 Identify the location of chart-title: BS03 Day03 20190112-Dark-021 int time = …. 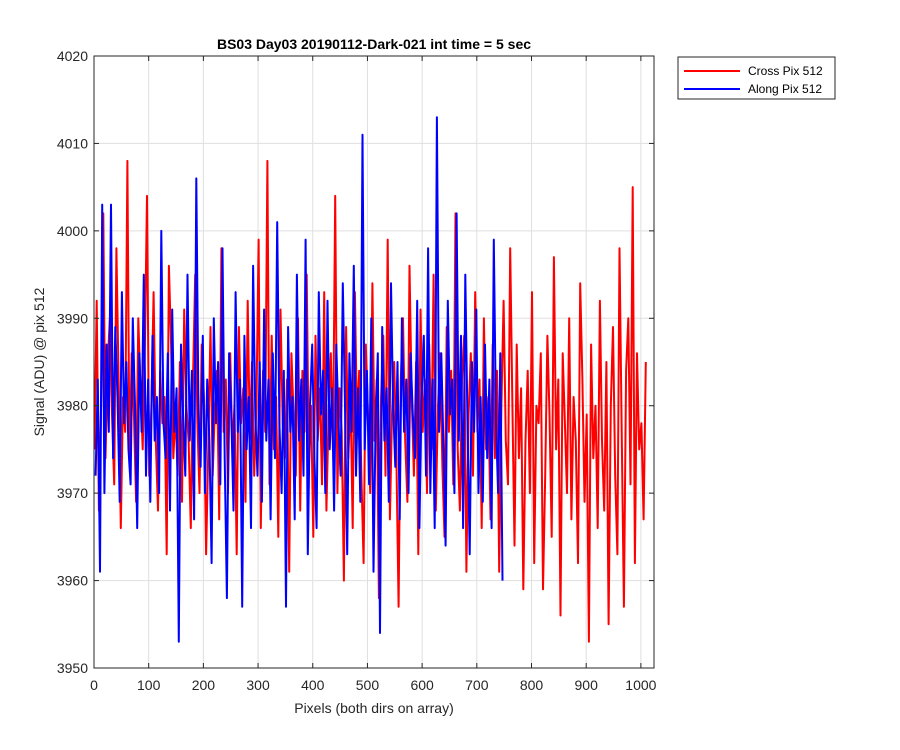
(374, 44).